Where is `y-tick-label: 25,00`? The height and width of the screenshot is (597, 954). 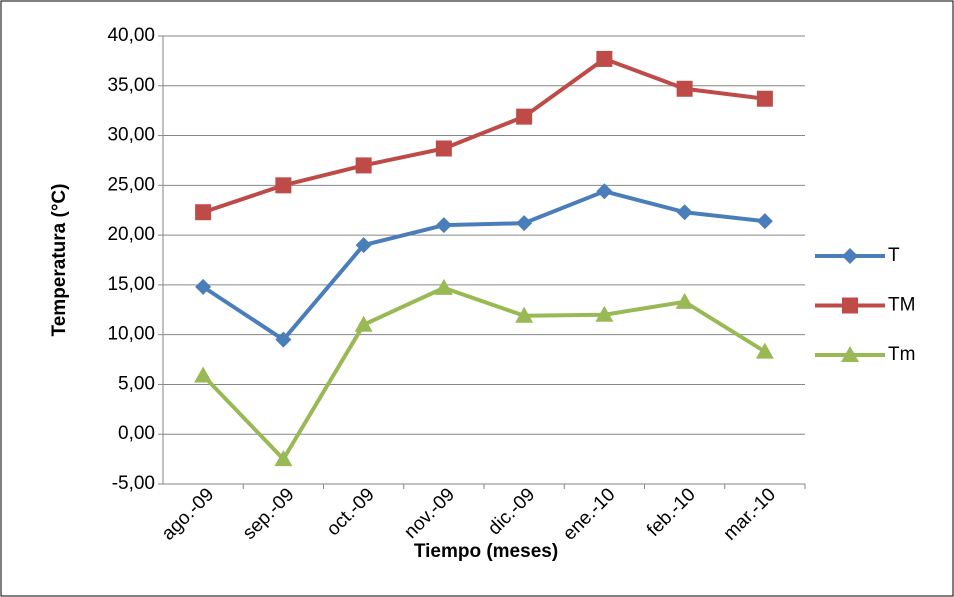
y-tick-label: 25,00 is located at coordinates (131, 184).